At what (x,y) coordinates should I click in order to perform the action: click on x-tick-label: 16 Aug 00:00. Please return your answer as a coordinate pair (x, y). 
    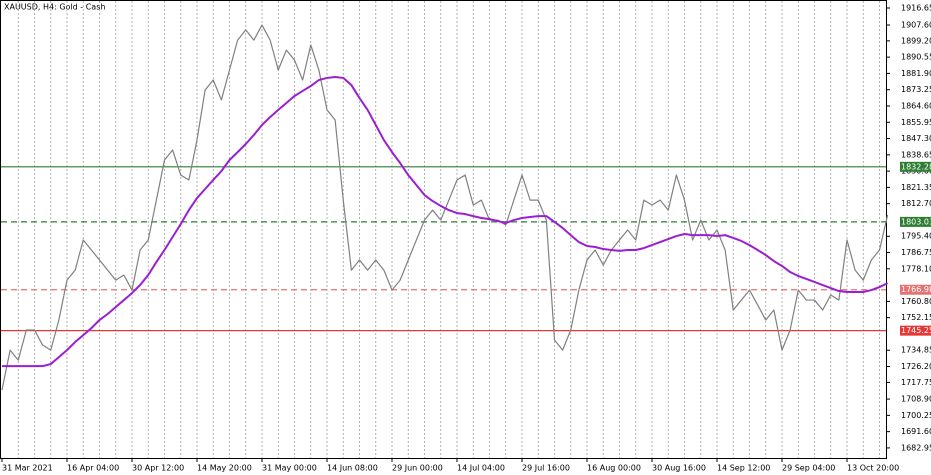
    Looking at the image, I should click on (614, 468).